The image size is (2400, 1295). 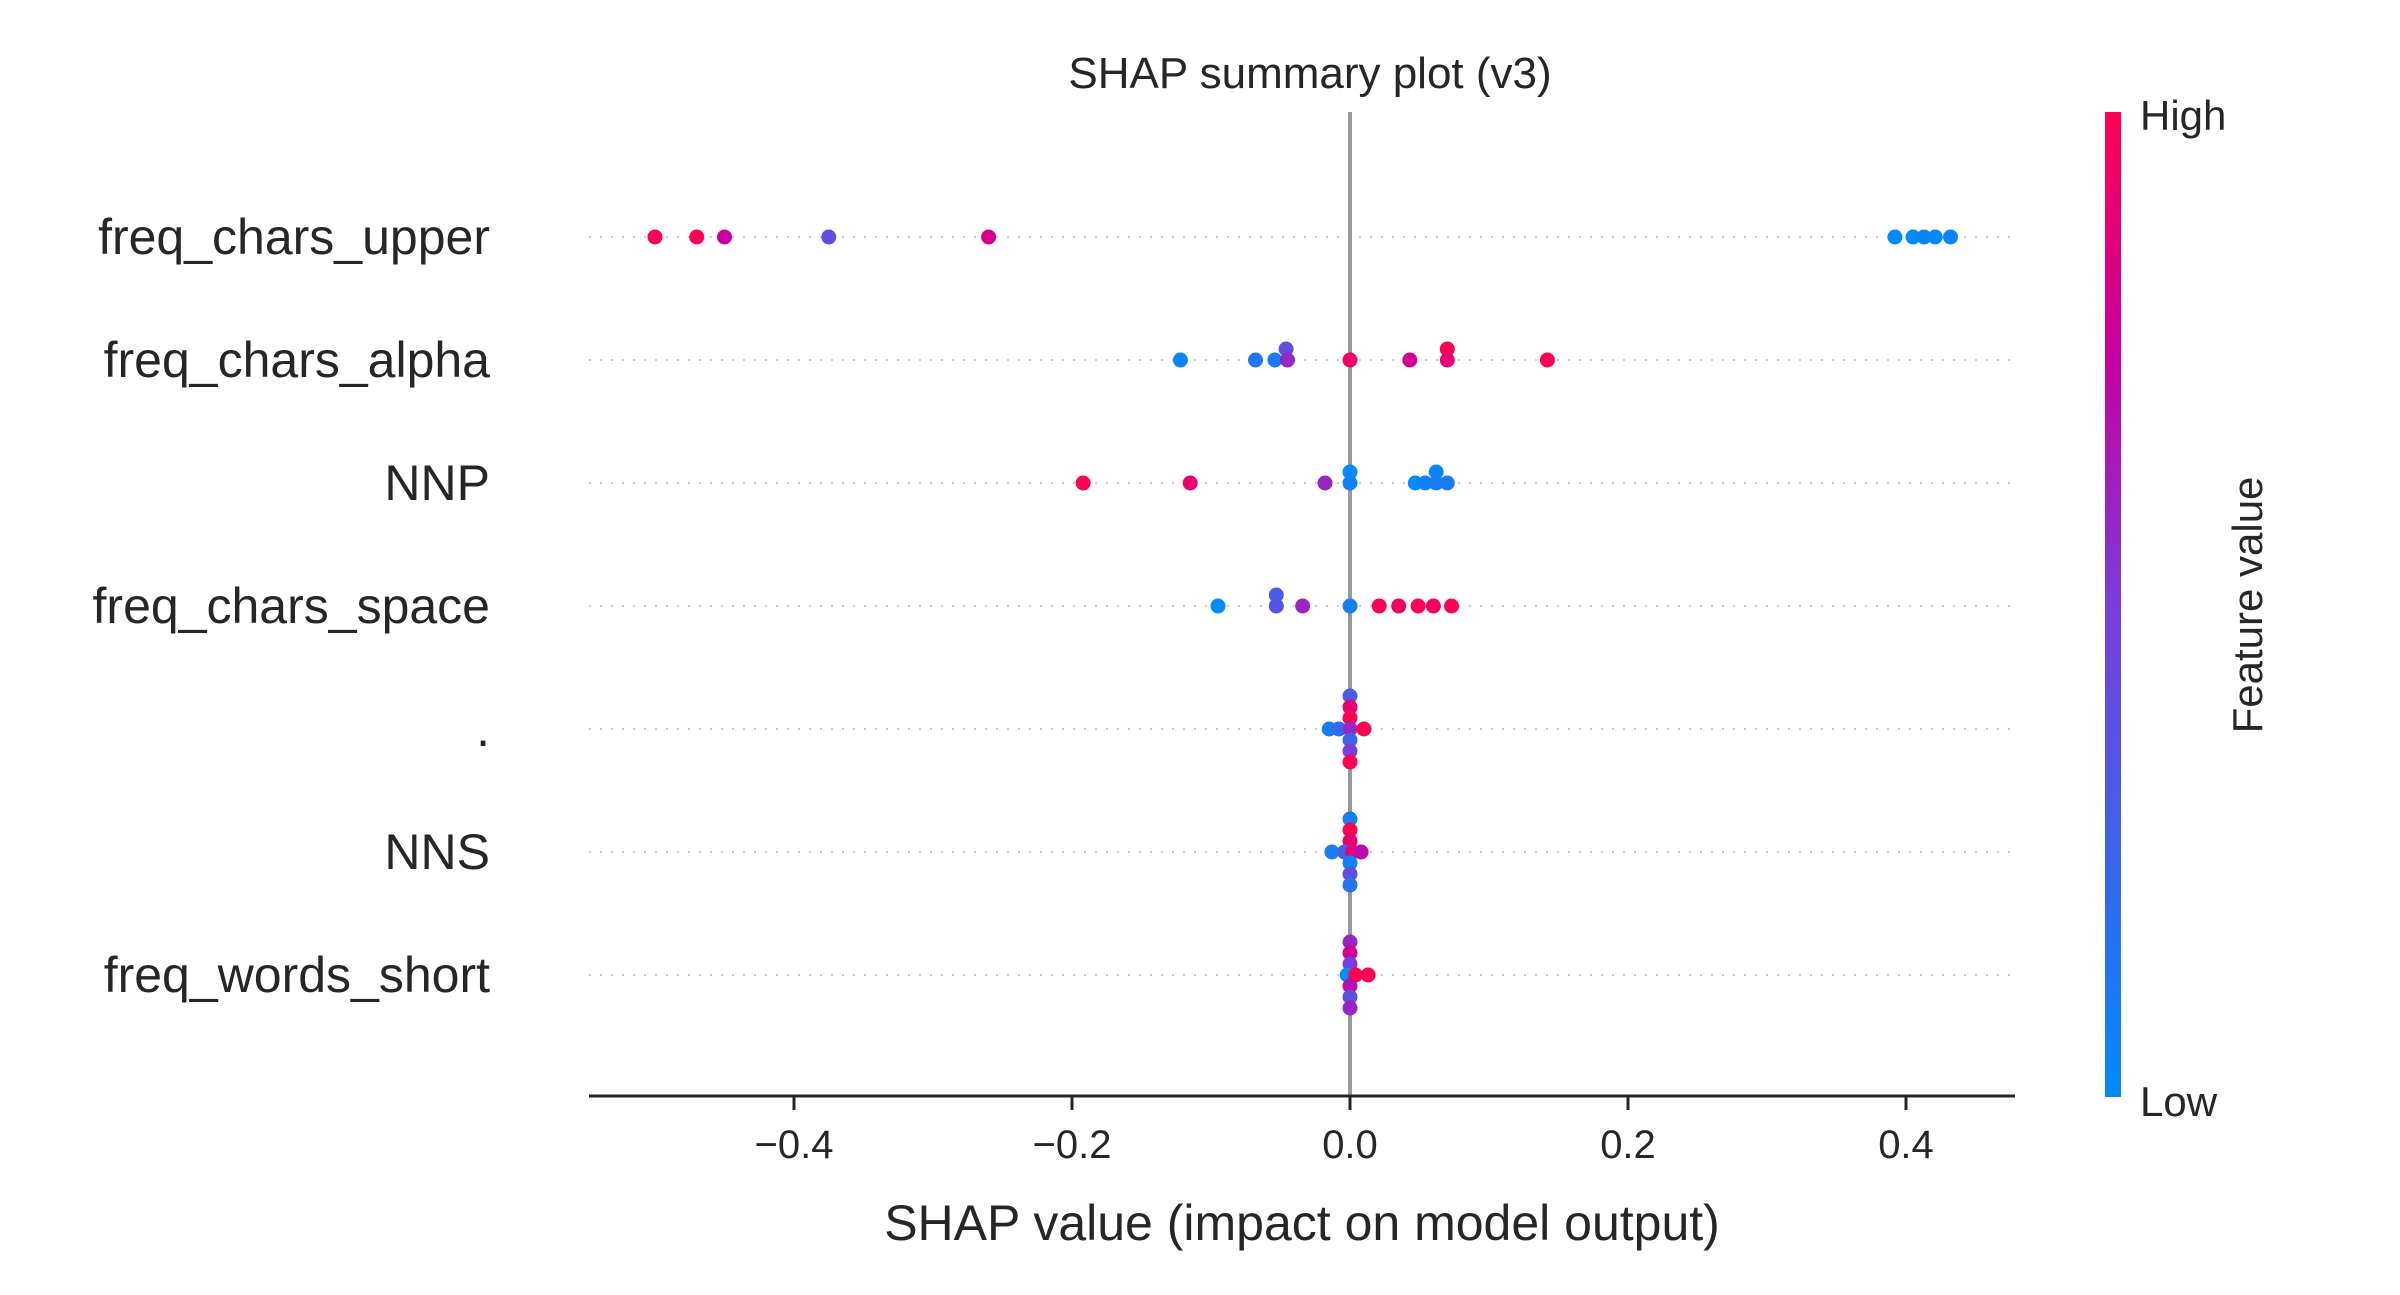 I want to click on x-tick-label: −0.2, so click(x=1072, y=1145).